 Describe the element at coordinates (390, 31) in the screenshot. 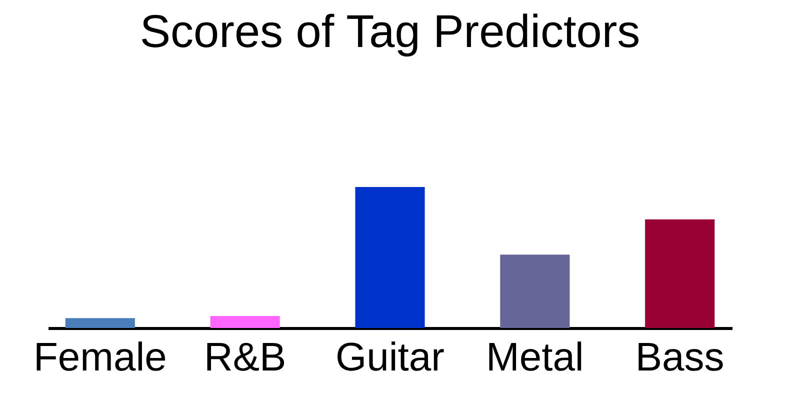

I see `chart-title: Scores of Tag Predictors` at that location.